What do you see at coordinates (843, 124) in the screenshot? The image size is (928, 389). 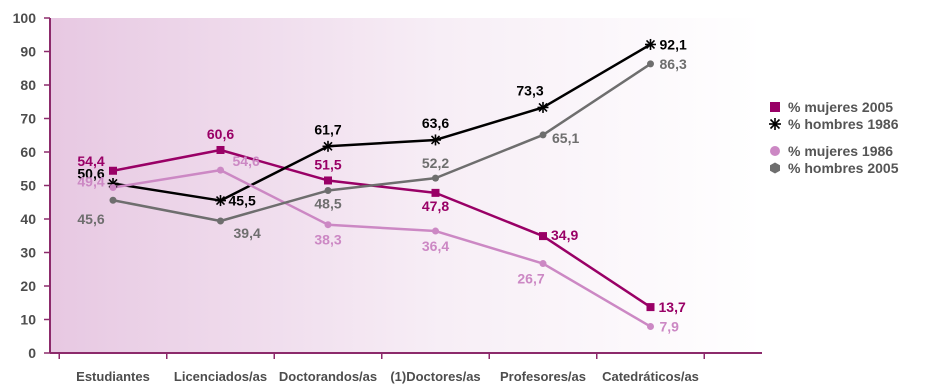 I see `legend-label: % hombres 1986` at bounding box center [843, 124].